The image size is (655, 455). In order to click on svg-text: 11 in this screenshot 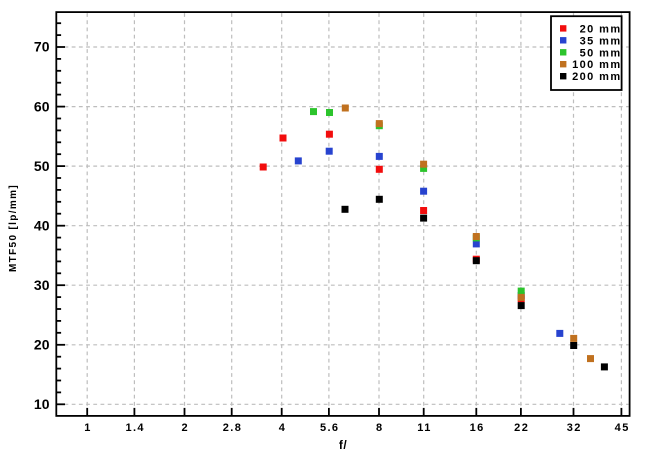, I will do `click(424, 428)`.